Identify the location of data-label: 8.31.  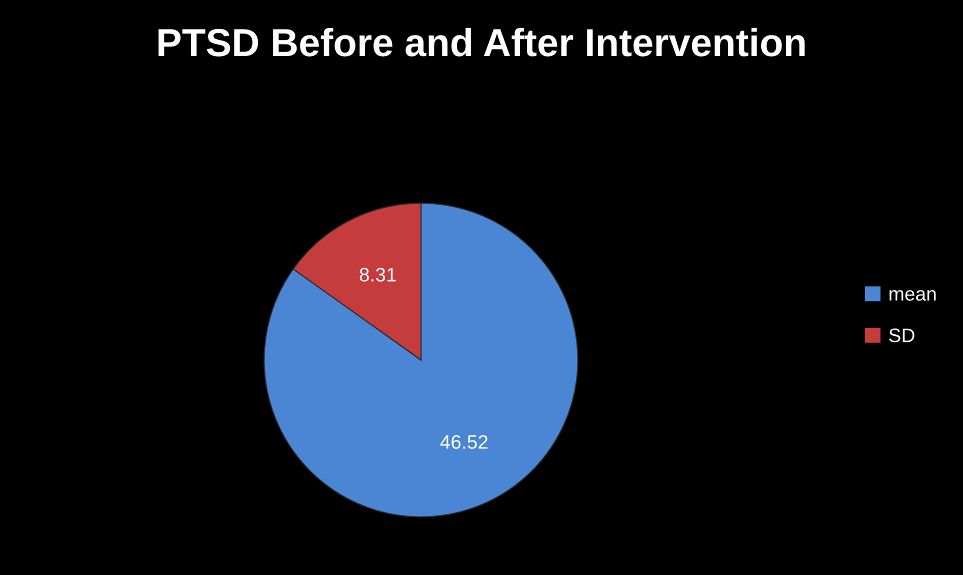
(378, 275).